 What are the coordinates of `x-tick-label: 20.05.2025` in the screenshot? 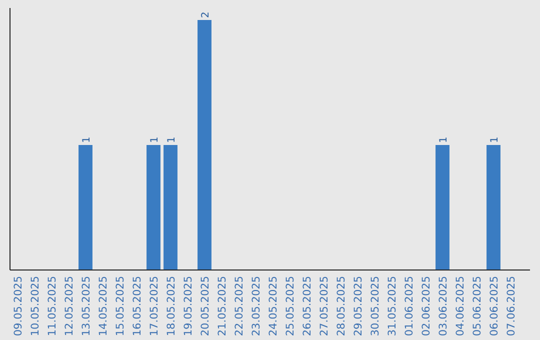 It's located at (206, 306).